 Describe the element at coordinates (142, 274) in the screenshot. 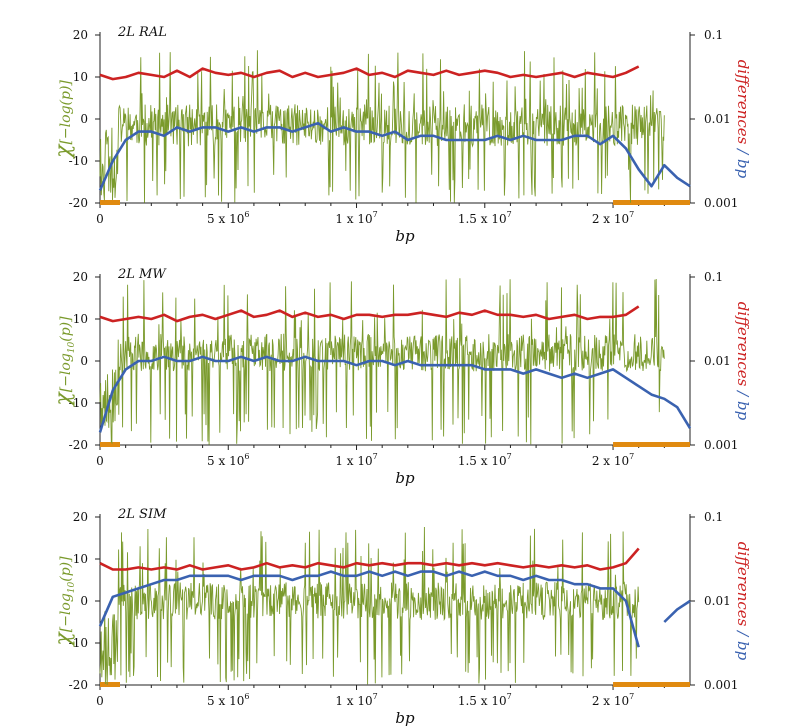

I see `panel-title: 2L MW` at that location.